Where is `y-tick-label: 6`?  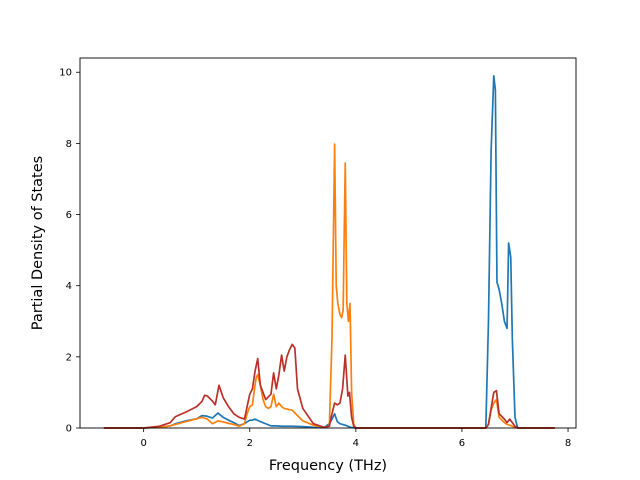 y-tick-label: 6 is located at coordinates (69, 215).